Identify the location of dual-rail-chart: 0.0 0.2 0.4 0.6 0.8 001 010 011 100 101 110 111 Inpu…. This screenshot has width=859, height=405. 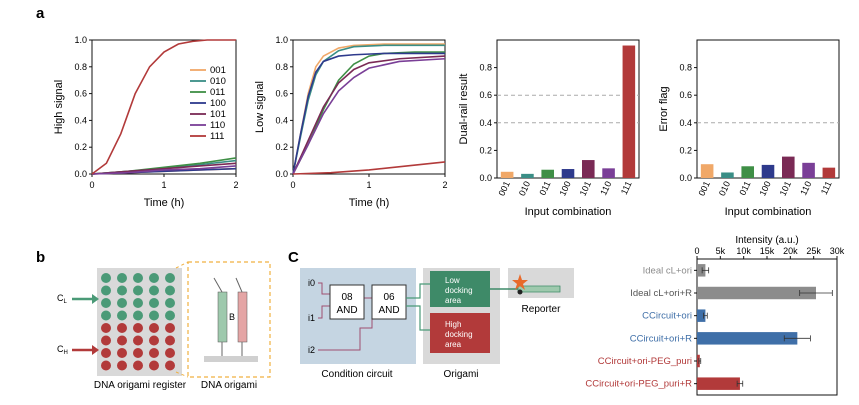
(549, 128).